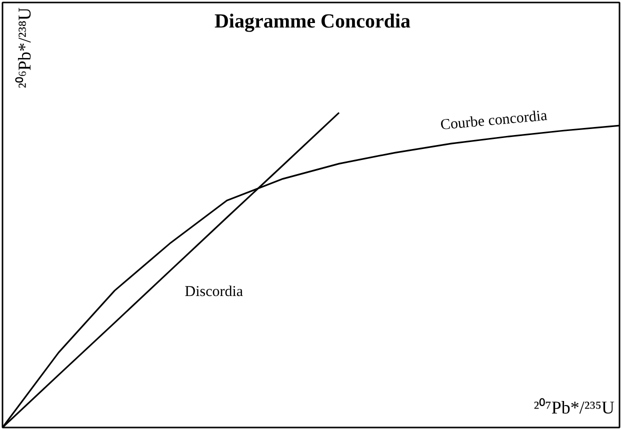 The height and width of the screenshot is (429, 621). Describe the element at coordinates (574, 408) in the screenshot. I see `x-axis-title: ²⁰⁷Pb*/²³⁵U` at that location.